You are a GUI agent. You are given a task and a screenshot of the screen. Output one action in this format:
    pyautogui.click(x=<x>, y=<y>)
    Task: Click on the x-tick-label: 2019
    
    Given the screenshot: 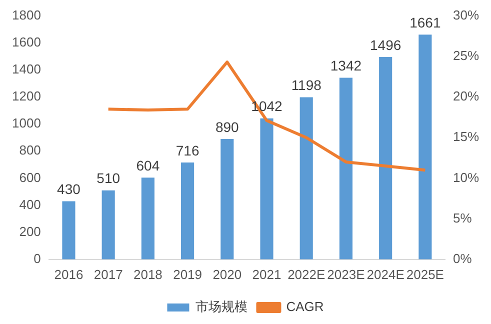 What is the action you would take?
    pyautogui.click(x=187, y=274)
    